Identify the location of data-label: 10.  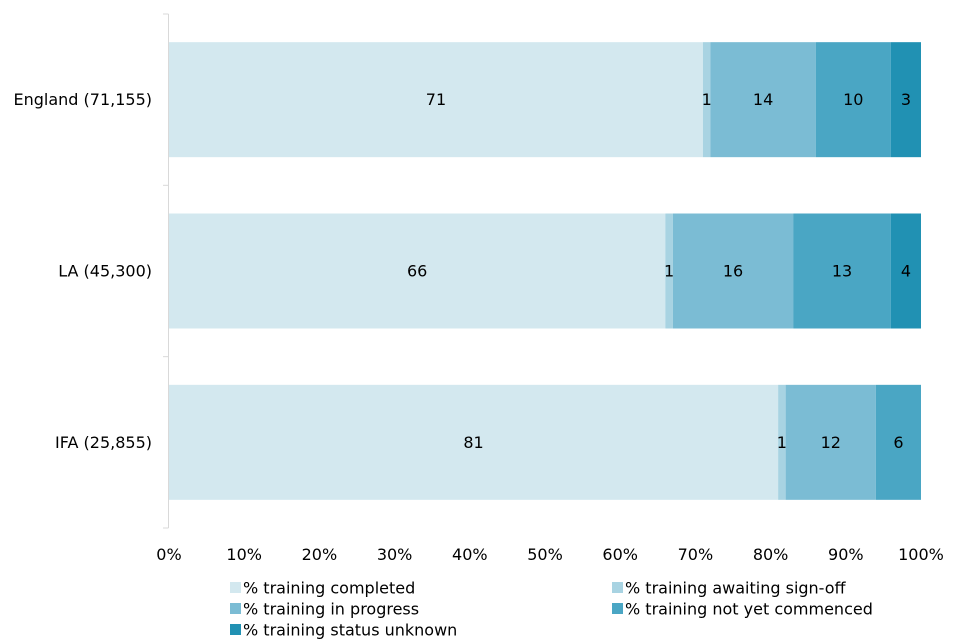
(853, 99).